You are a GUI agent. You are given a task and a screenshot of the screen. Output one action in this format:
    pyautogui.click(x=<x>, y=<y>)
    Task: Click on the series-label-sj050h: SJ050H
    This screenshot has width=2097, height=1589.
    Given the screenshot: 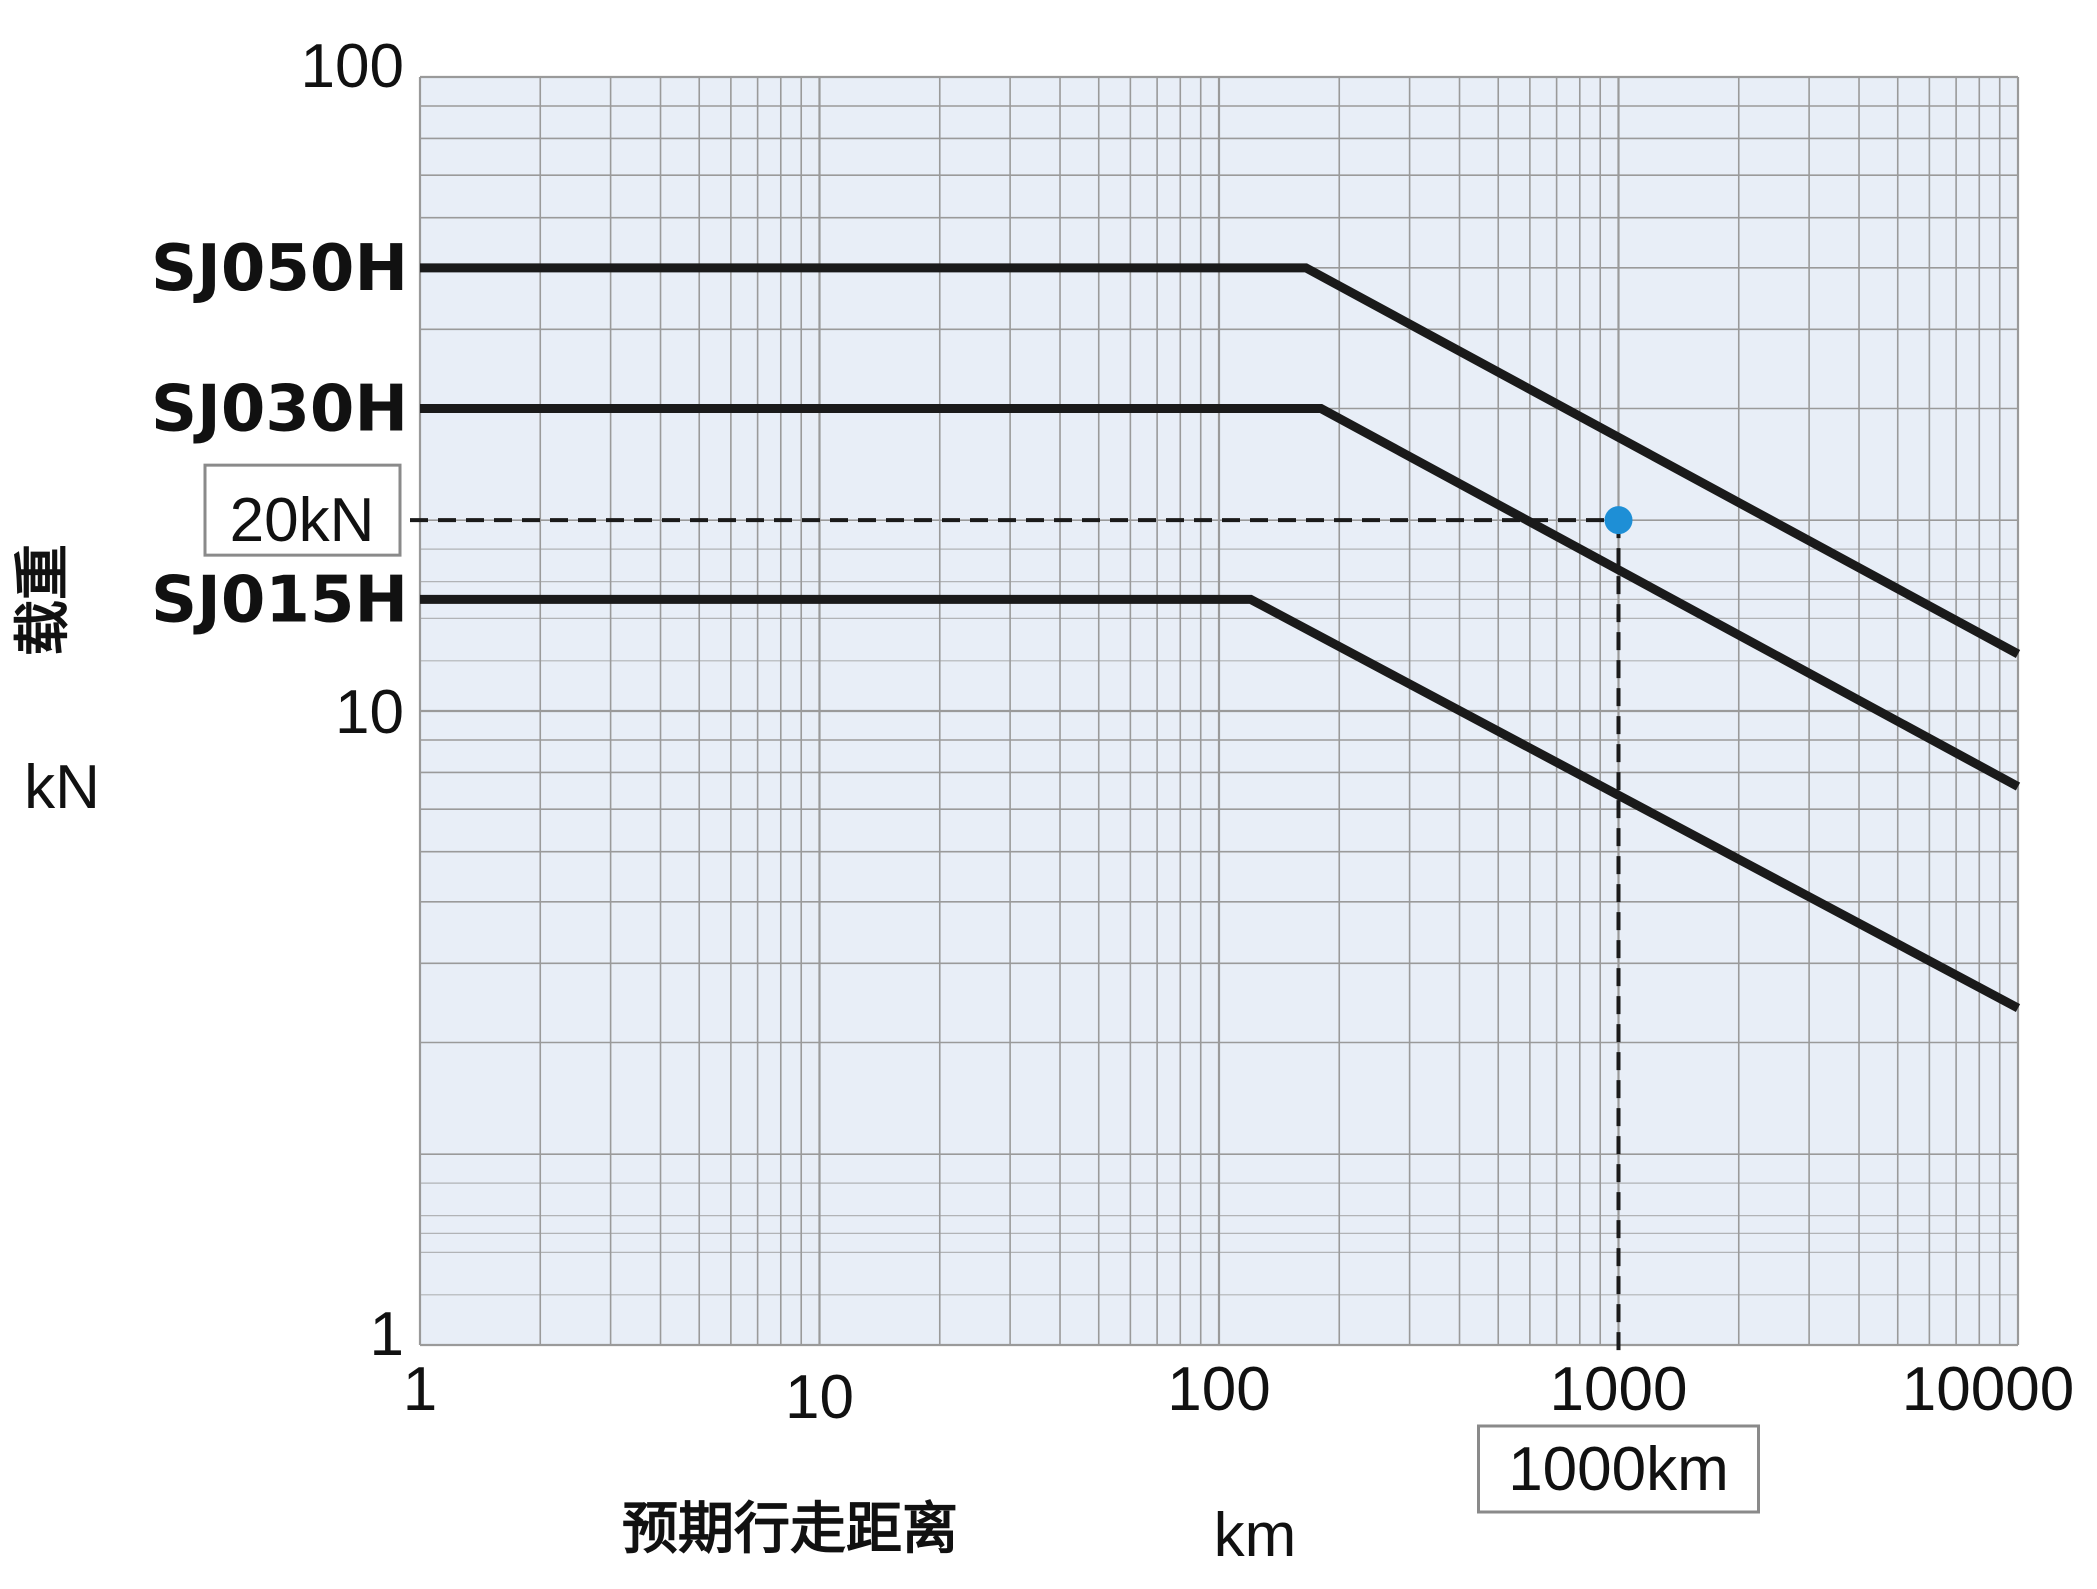 What is the action you would take?
    pyautogui.click(x=279, y=269)
    